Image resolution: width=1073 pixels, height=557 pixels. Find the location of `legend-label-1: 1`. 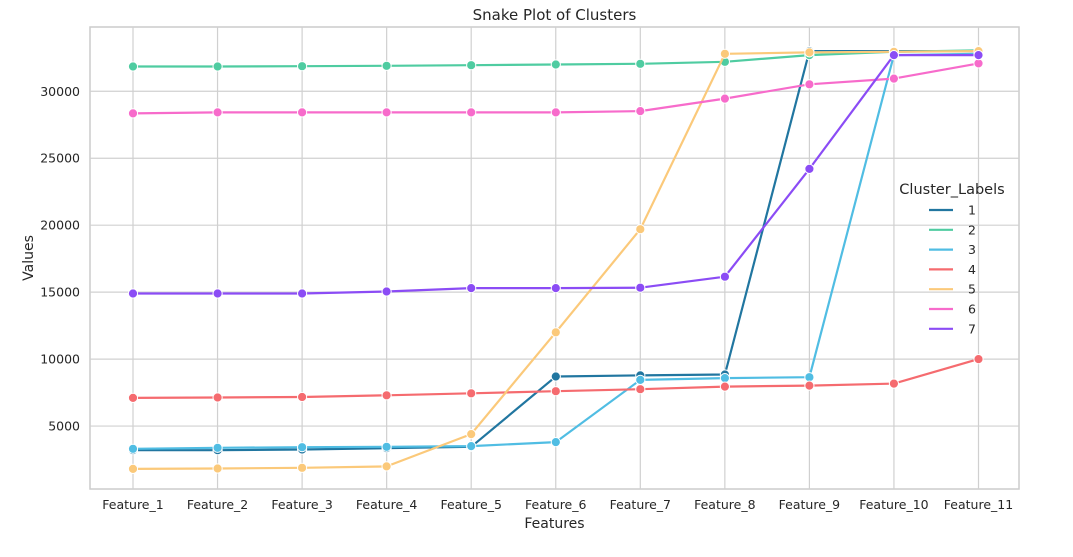

legend-label-1: 1 is located at coordinates (972, 210).